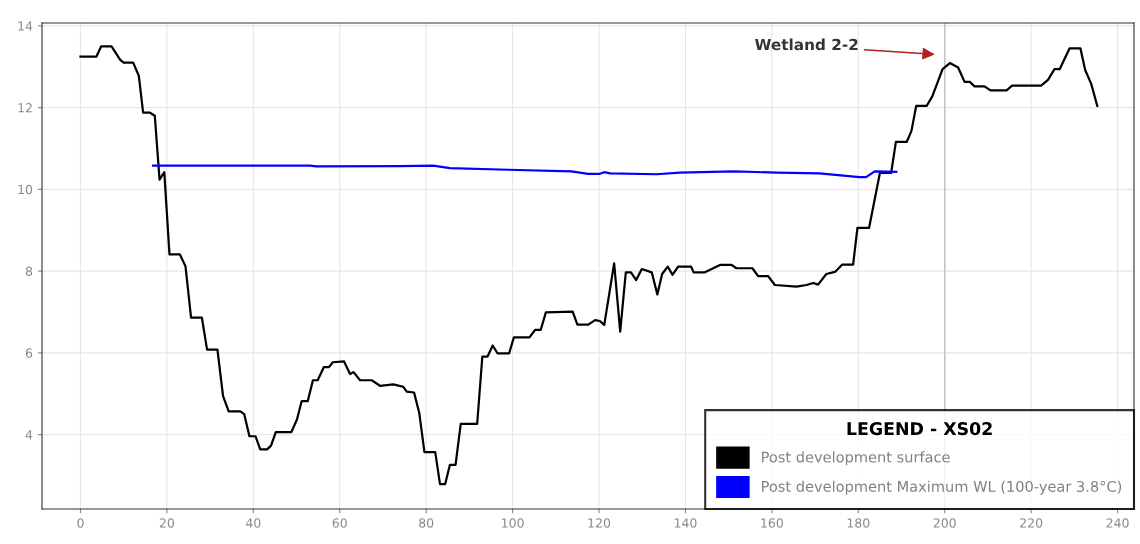 The width and height of the screenshot is (1140, 544). Describe the element at coordinates (426, 523) in the screenshot. I see `x-tick-label: 80` at that location.